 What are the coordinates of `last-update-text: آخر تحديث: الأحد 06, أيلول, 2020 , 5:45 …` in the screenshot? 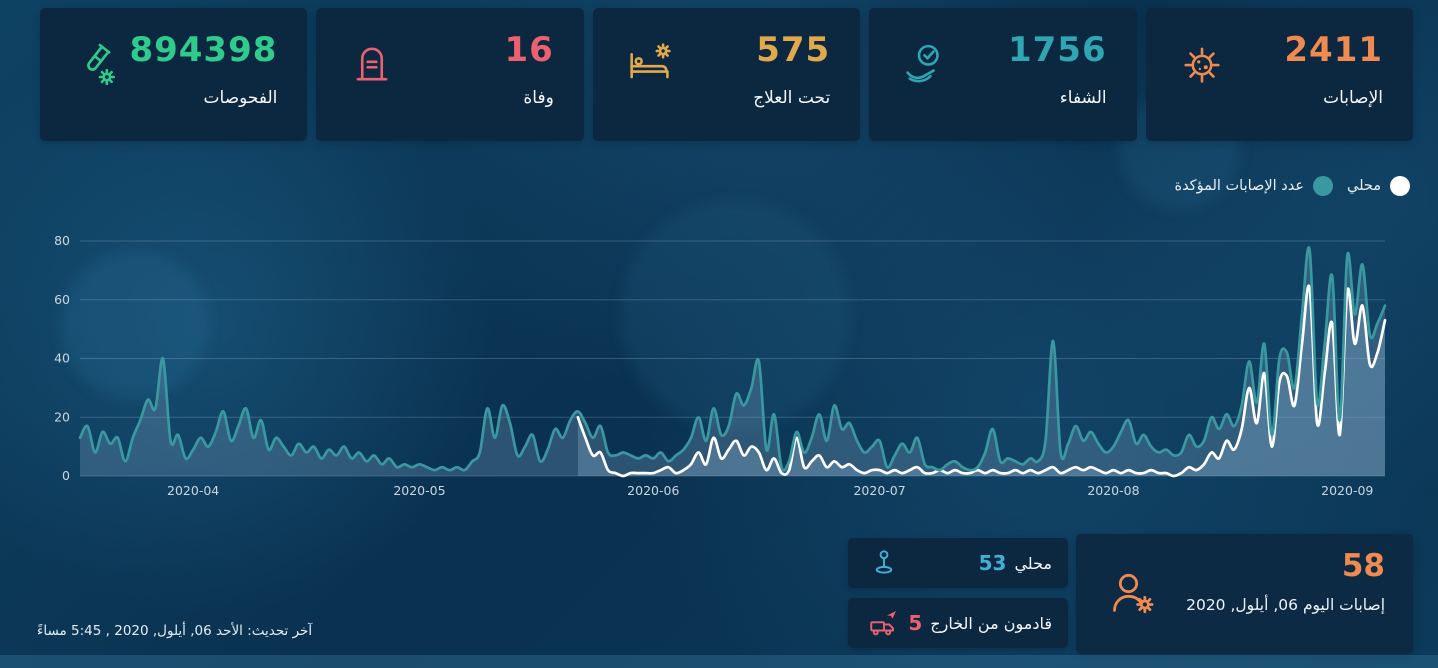 It's located at (175, 631).